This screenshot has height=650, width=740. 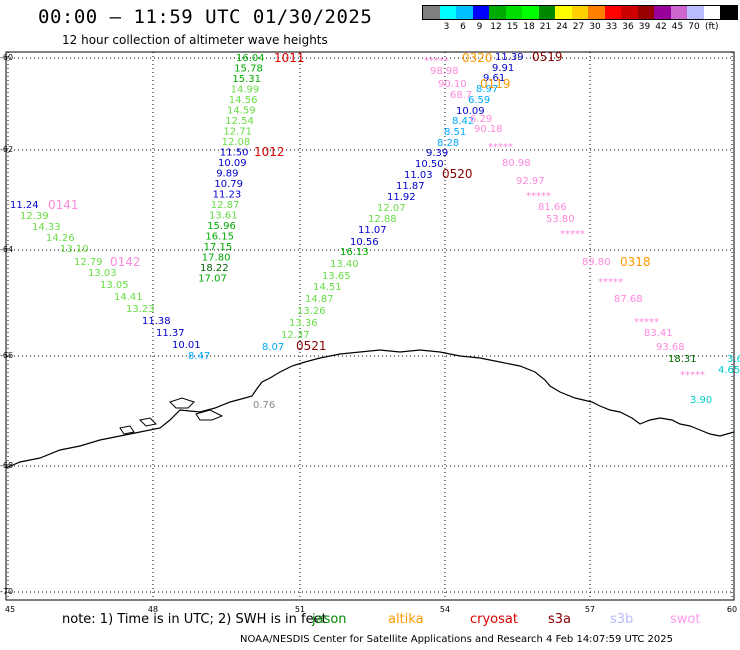 What do you see at coordinates (547, 57) in the screenshot?
I see `pass-label: 0519` at bounding box center [547, 57].